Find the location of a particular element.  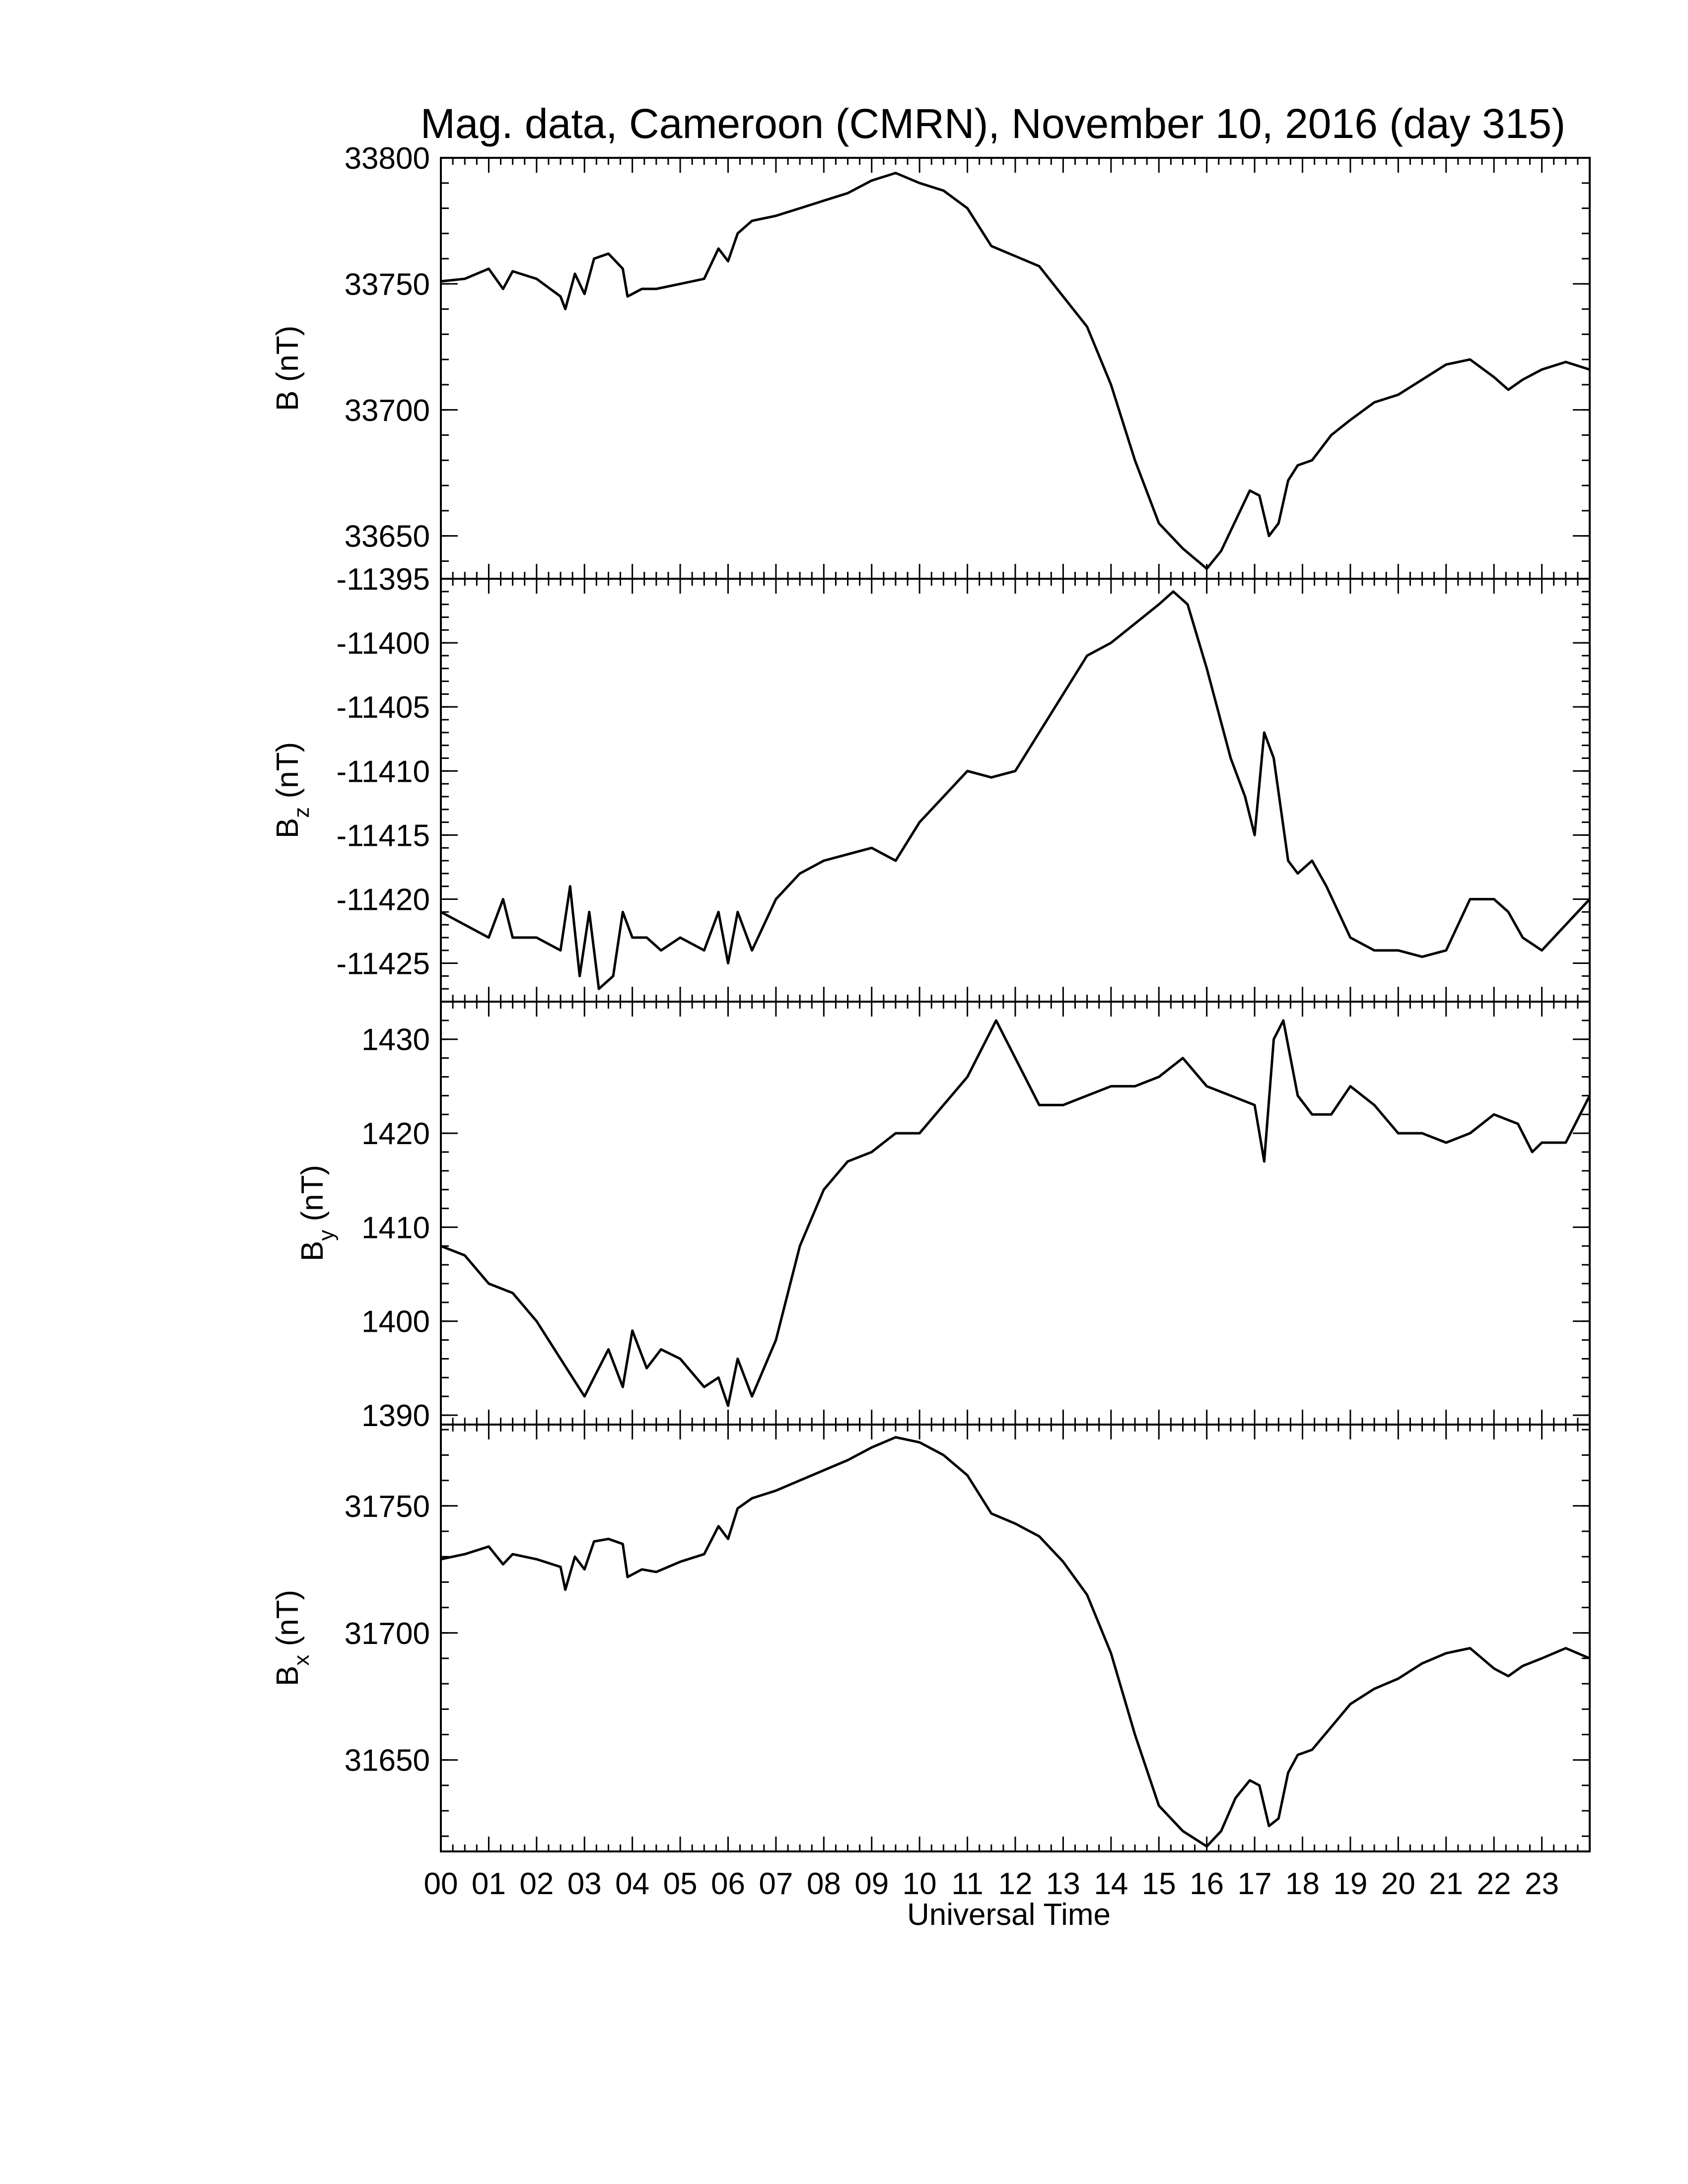

x-tick-label: 15 is located at coordinates (1159, 1884).